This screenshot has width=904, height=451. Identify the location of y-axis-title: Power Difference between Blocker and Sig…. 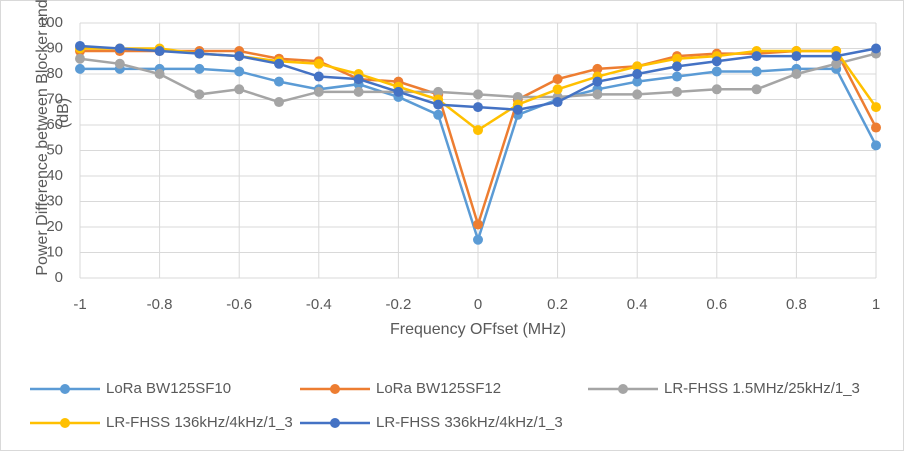
(53, 138).